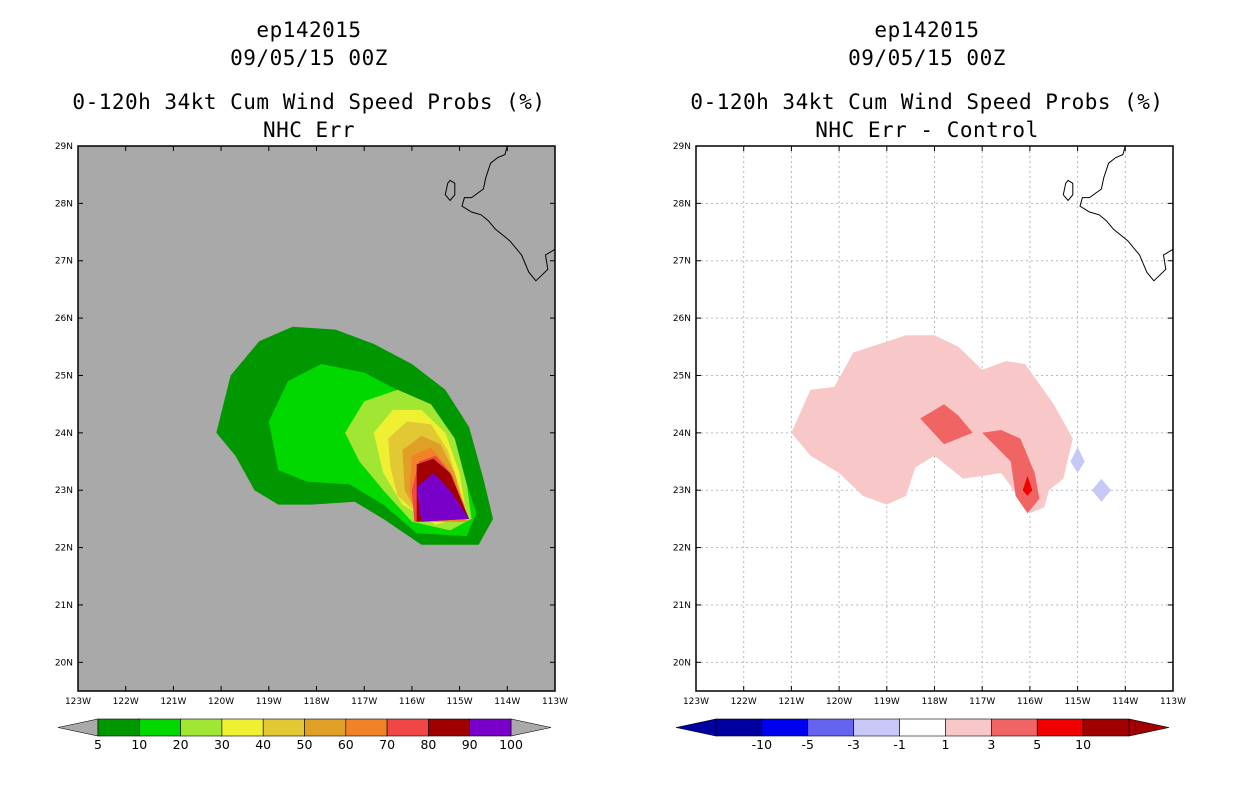 The height and width of the screenshot is (800, 1236). I want to click on colorbar-label: 50, so click(305, 744).